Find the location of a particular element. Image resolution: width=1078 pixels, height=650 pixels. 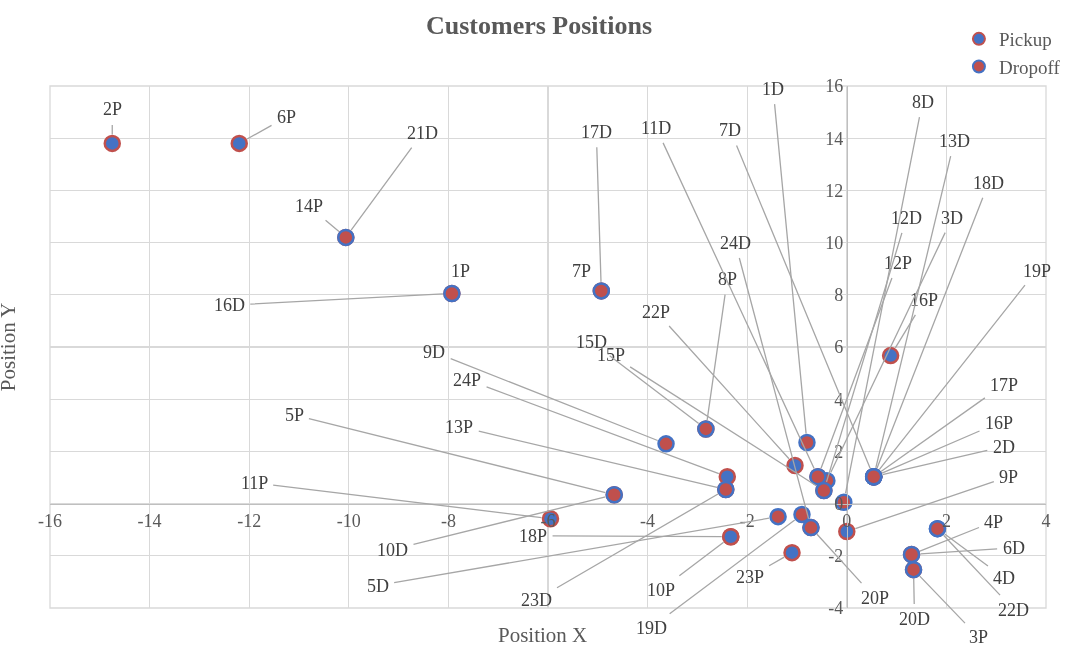

annotation: 5P is located at coordinates (295, 415).